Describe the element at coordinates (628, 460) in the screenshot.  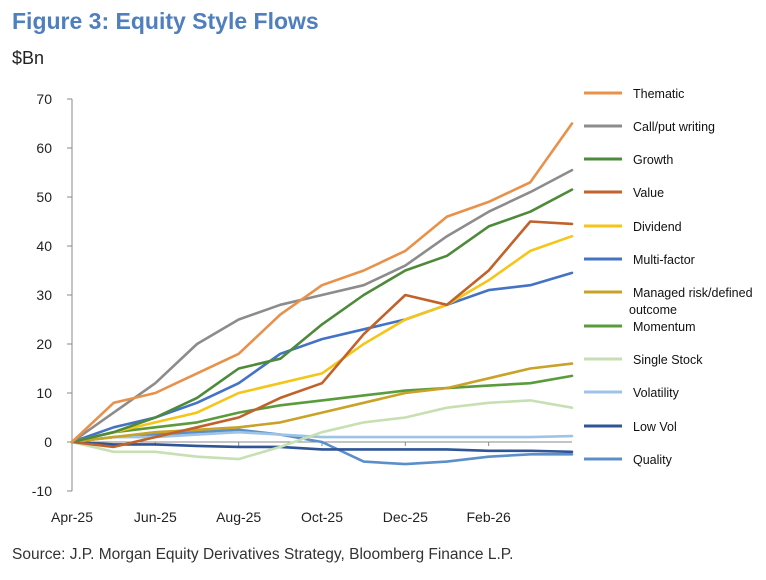
I see `legend-item: Quality` at that location.